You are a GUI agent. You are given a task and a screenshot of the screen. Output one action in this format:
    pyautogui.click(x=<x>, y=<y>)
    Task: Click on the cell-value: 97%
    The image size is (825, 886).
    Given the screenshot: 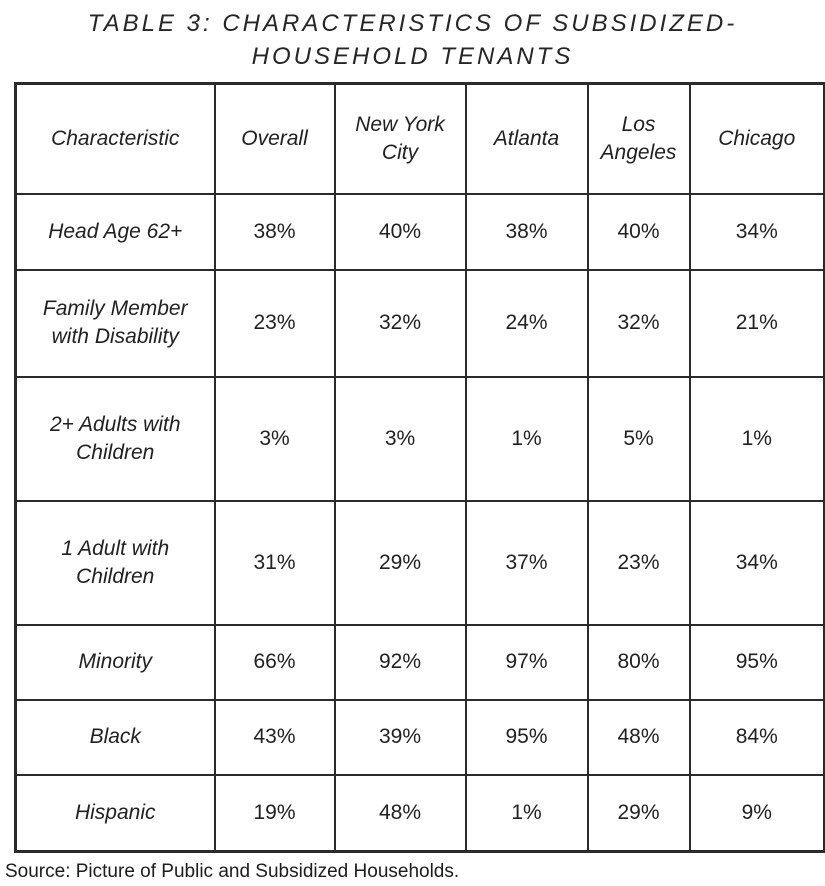 What is the action you would take?
    pyautogui.click(x=526, y=662)
    